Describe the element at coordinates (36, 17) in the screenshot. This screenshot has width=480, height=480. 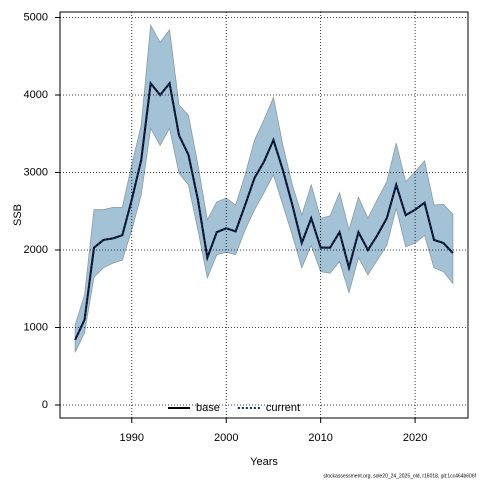
I see `y-tick-label: 5000` at that location.